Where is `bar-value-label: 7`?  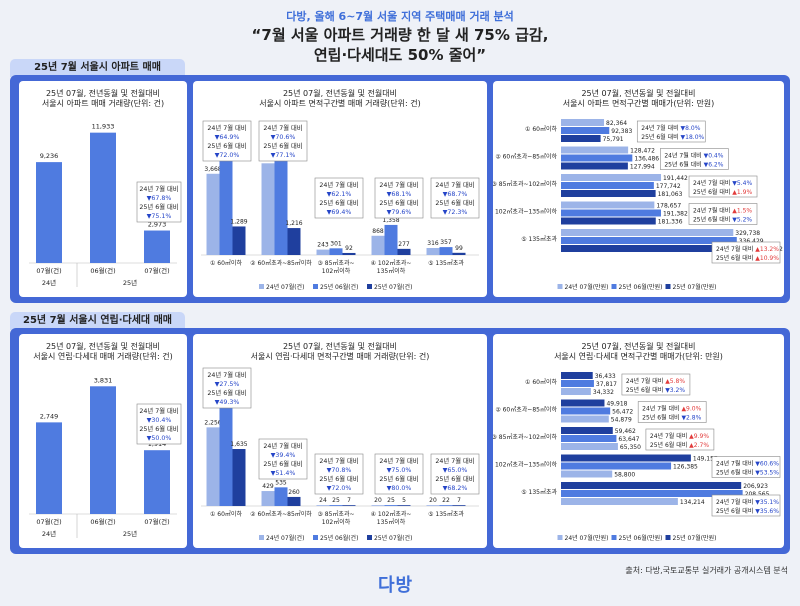 bar-value-label: 7 is located at coordinates (349, 500).